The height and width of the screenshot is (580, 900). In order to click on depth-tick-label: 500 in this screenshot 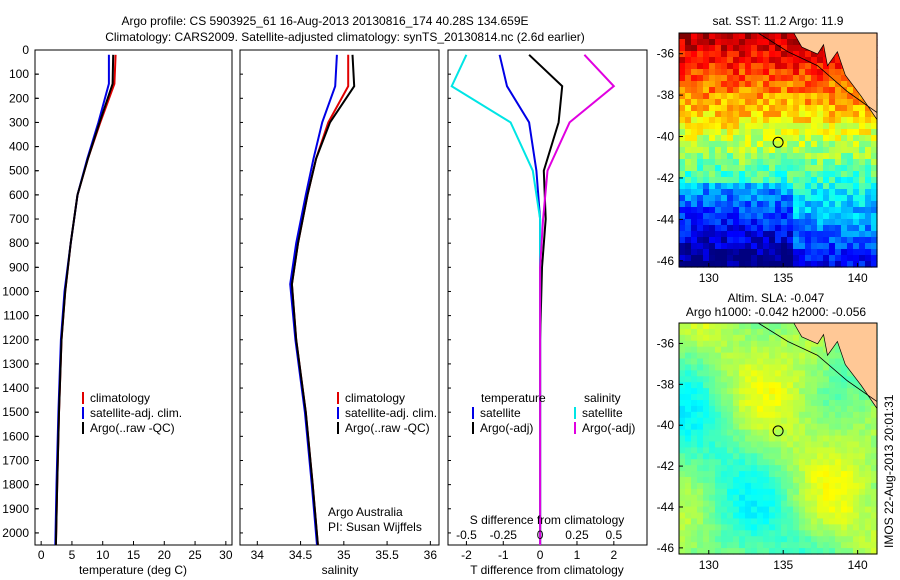, I will do `click(19, 171)`.